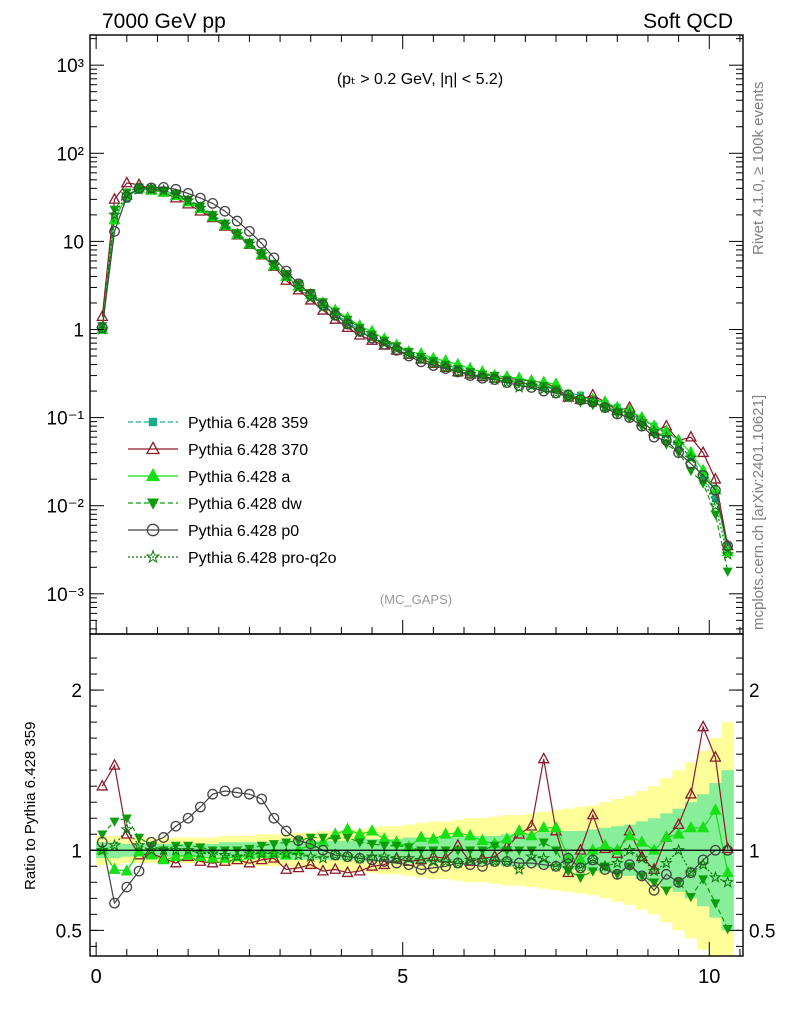 This screenshot has height=1024, width=786. What do you see at coordinates (754, 851) in the screenshot?
I see `ratio-y-tick-label-right: 1` at bounding box center [754, 851].